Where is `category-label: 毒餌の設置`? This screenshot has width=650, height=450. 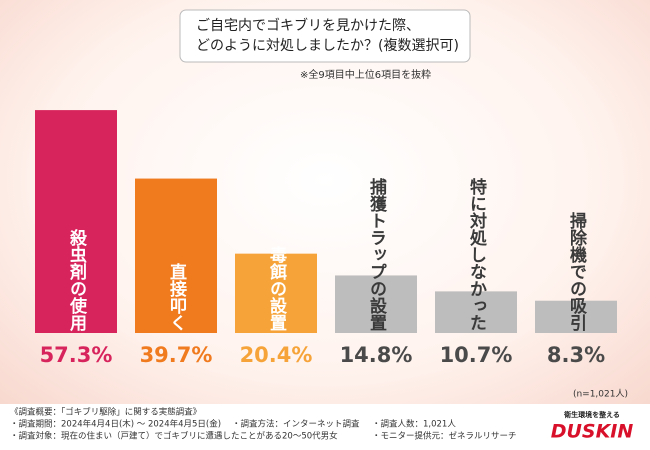
category-label: 毒餌の設置 is located at coordinates (277, 288).